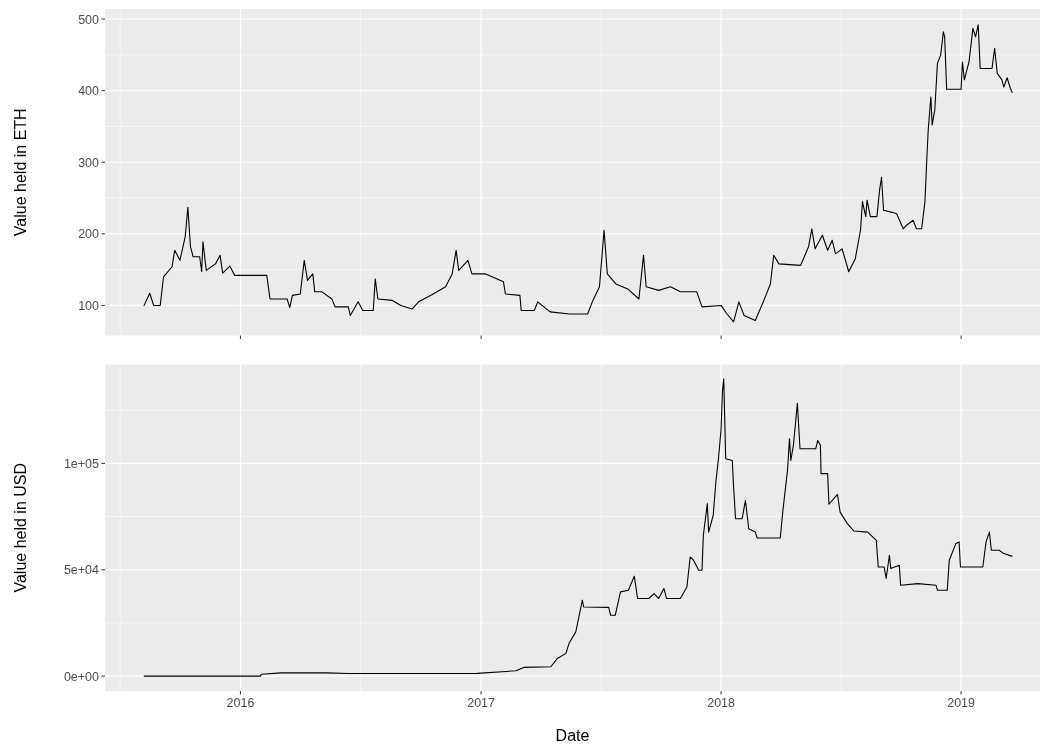 The width and height of the screenshot is (1041, 747). I want to click on x-axis-title: Date, so click(572, 735).